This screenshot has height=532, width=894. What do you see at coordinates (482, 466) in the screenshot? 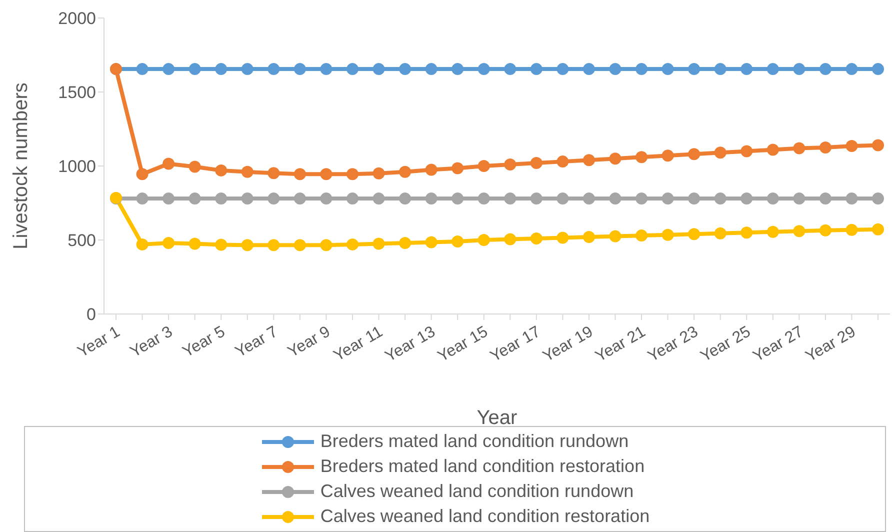
I see `legend-label: Breders mated land condition restoration` at bounding box center [482, 466].